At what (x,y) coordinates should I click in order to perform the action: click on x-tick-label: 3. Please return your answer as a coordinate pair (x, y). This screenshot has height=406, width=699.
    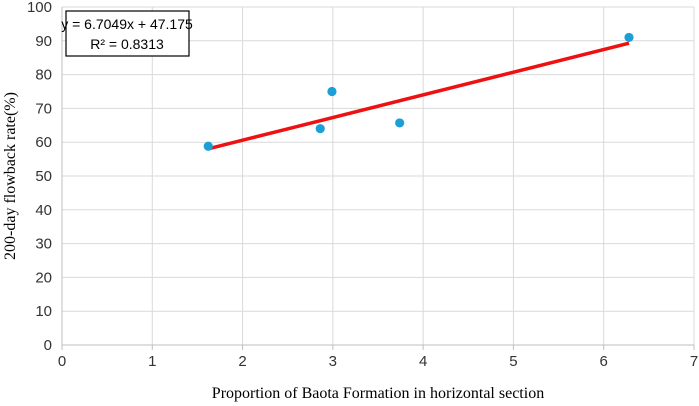
    Looking at the image, I should click on (333, 361).